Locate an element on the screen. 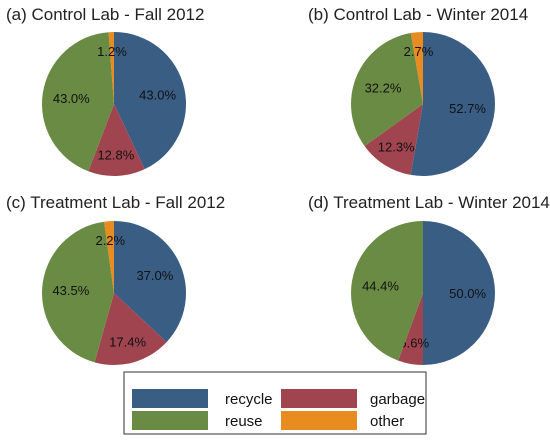 The width and height of the screenshot is (550, 441). pie-label-a-reuse: 43.0% is located at coordinates (71, 98).